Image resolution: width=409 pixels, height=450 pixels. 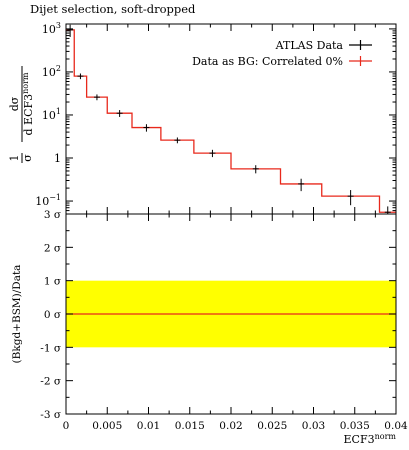 I want to click on xtick-label: 0.035, so click(x=355, y=426).